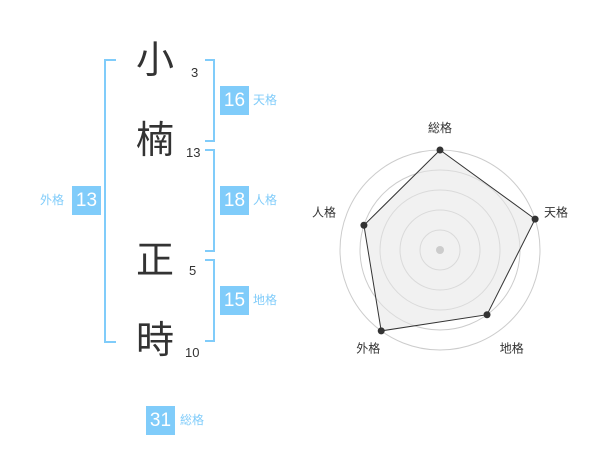 Image resolution: width=600 pixels, height=470 pixels. What do you see at coordinates (265, 300) in the screenshot?
I see `chikaku-label: 地格` at bounding box center [265, 300].